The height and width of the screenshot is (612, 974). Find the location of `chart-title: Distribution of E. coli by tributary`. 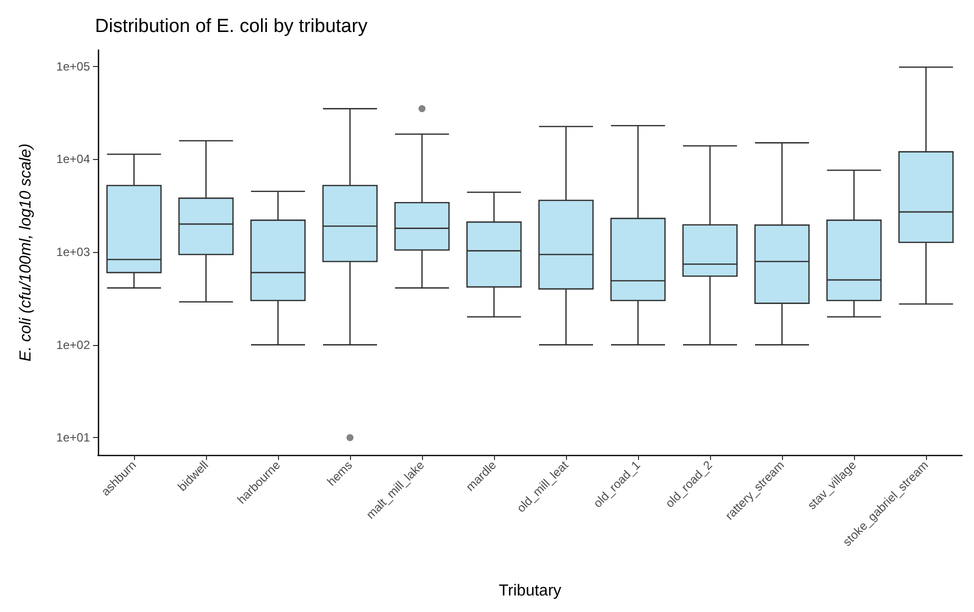

chart-title: Distribution of E. coli by tributary is located at coordinates (231, 26).